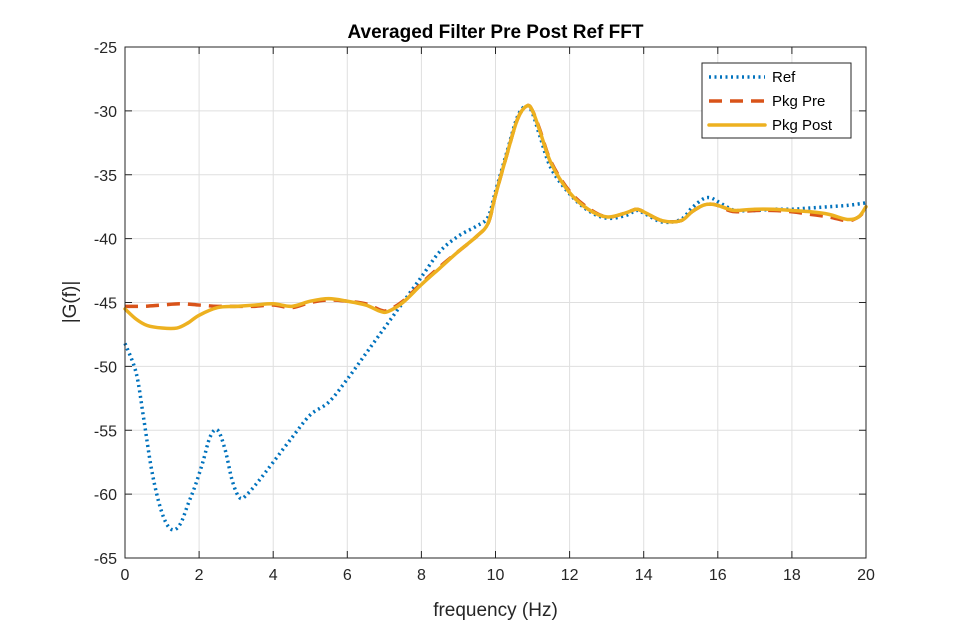  I want to click on y-tick-label: -65, so click(105, 559).